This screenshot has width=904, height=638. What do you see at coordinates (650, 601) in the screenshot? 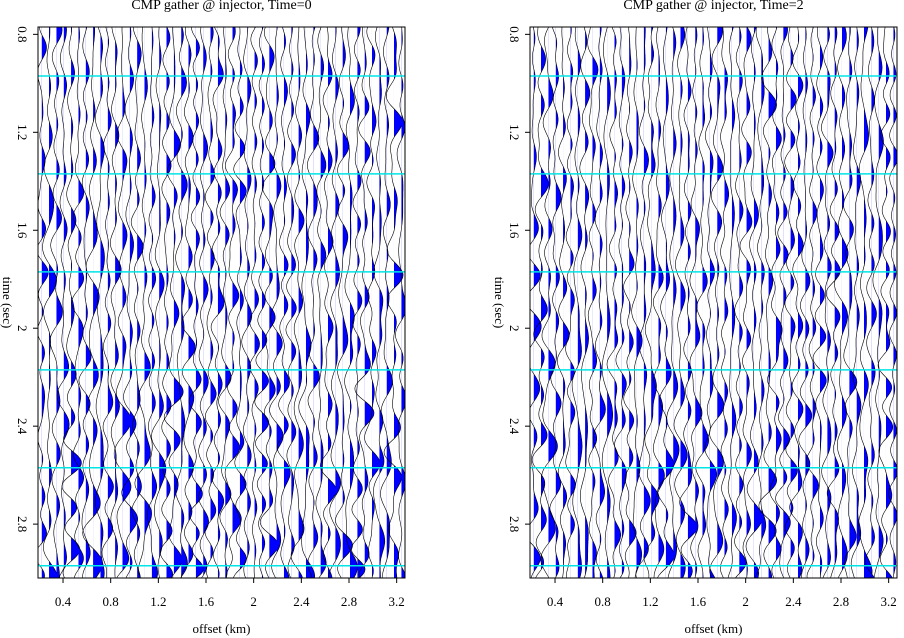
I see `x-tick-label: 1.2` at bounding box center [650, 601].